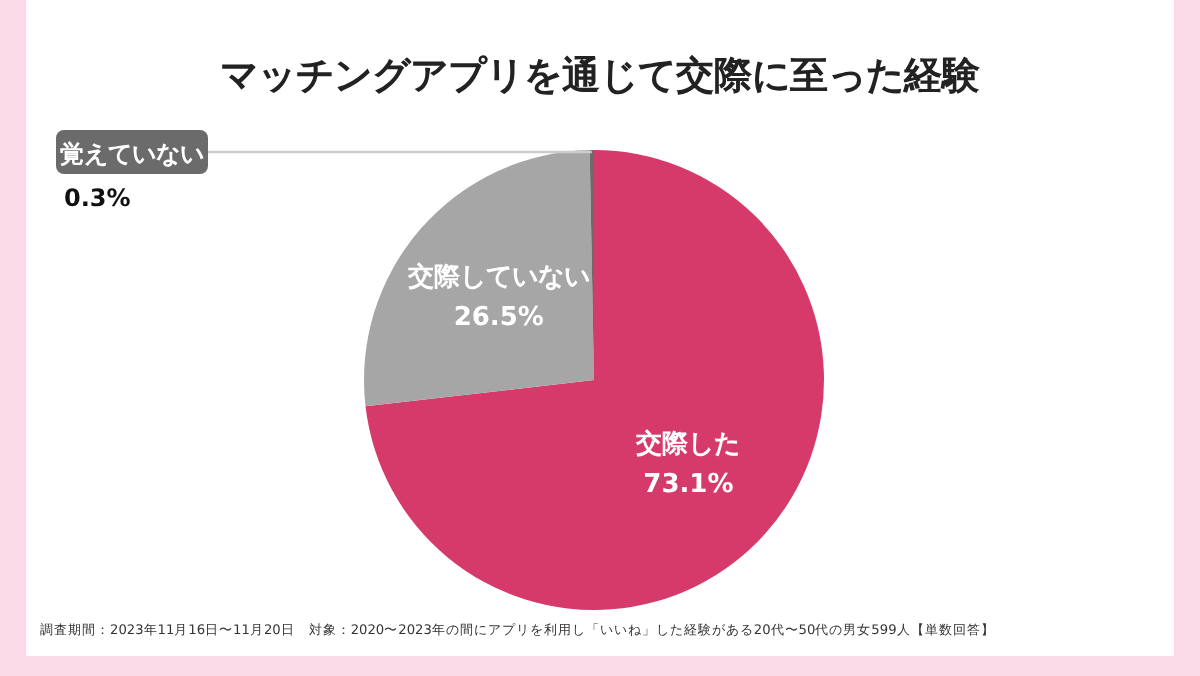  What do you see at coordinates (132, 154) in the screenshot?
I see `slice-label: 覚えていない` at bounding box center [132, 154].